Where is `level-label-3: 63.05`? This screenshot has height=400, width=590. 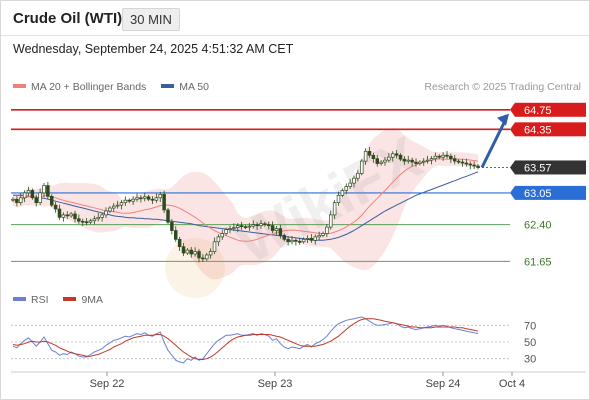 level-label-3: 63.05 is located at coordinates (538, 194).